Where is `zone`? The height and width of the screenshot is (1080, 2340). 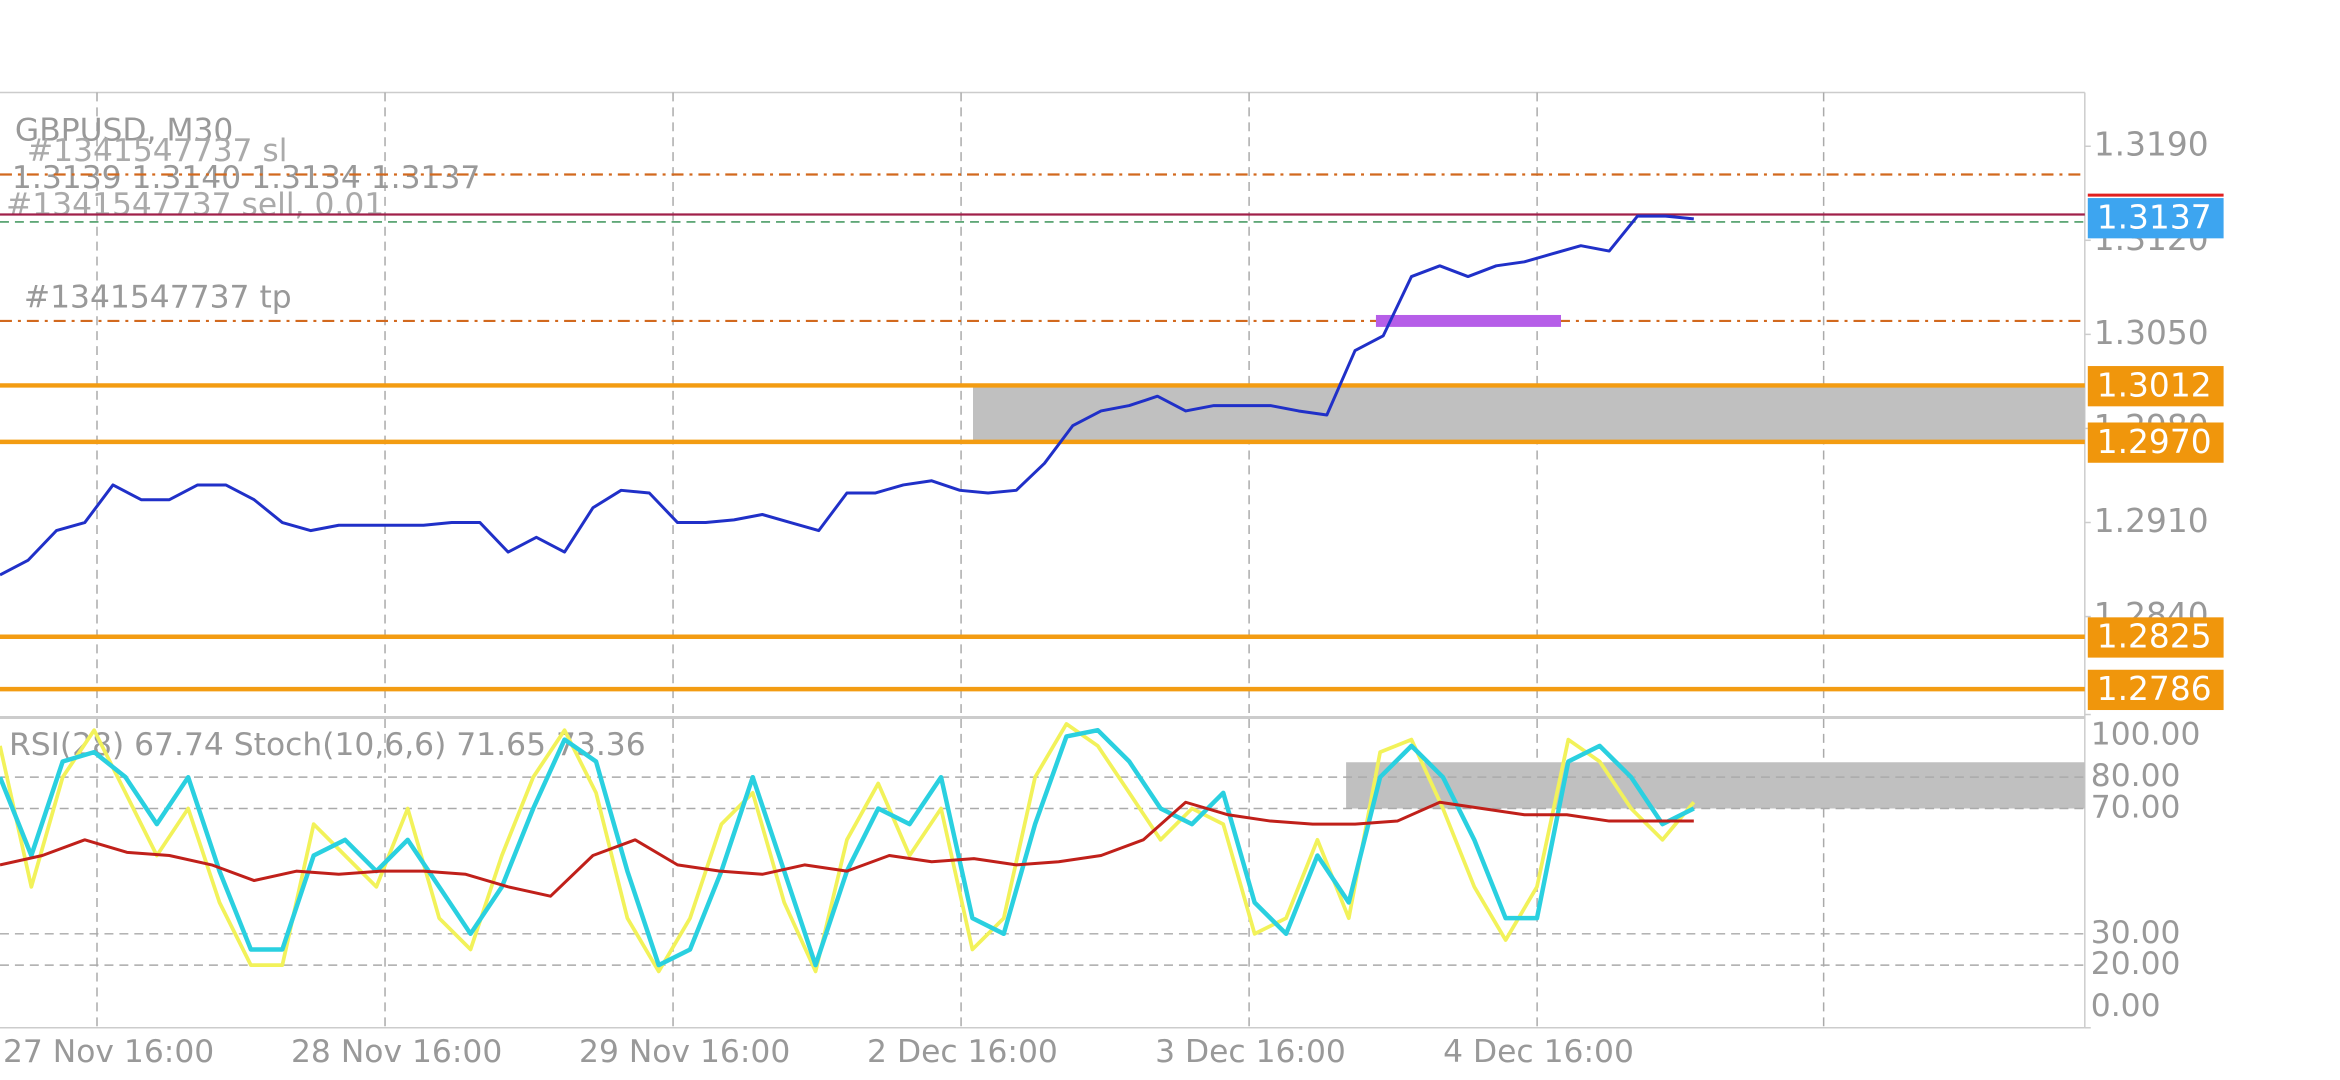 zone is located at coordinates (1529, 413).